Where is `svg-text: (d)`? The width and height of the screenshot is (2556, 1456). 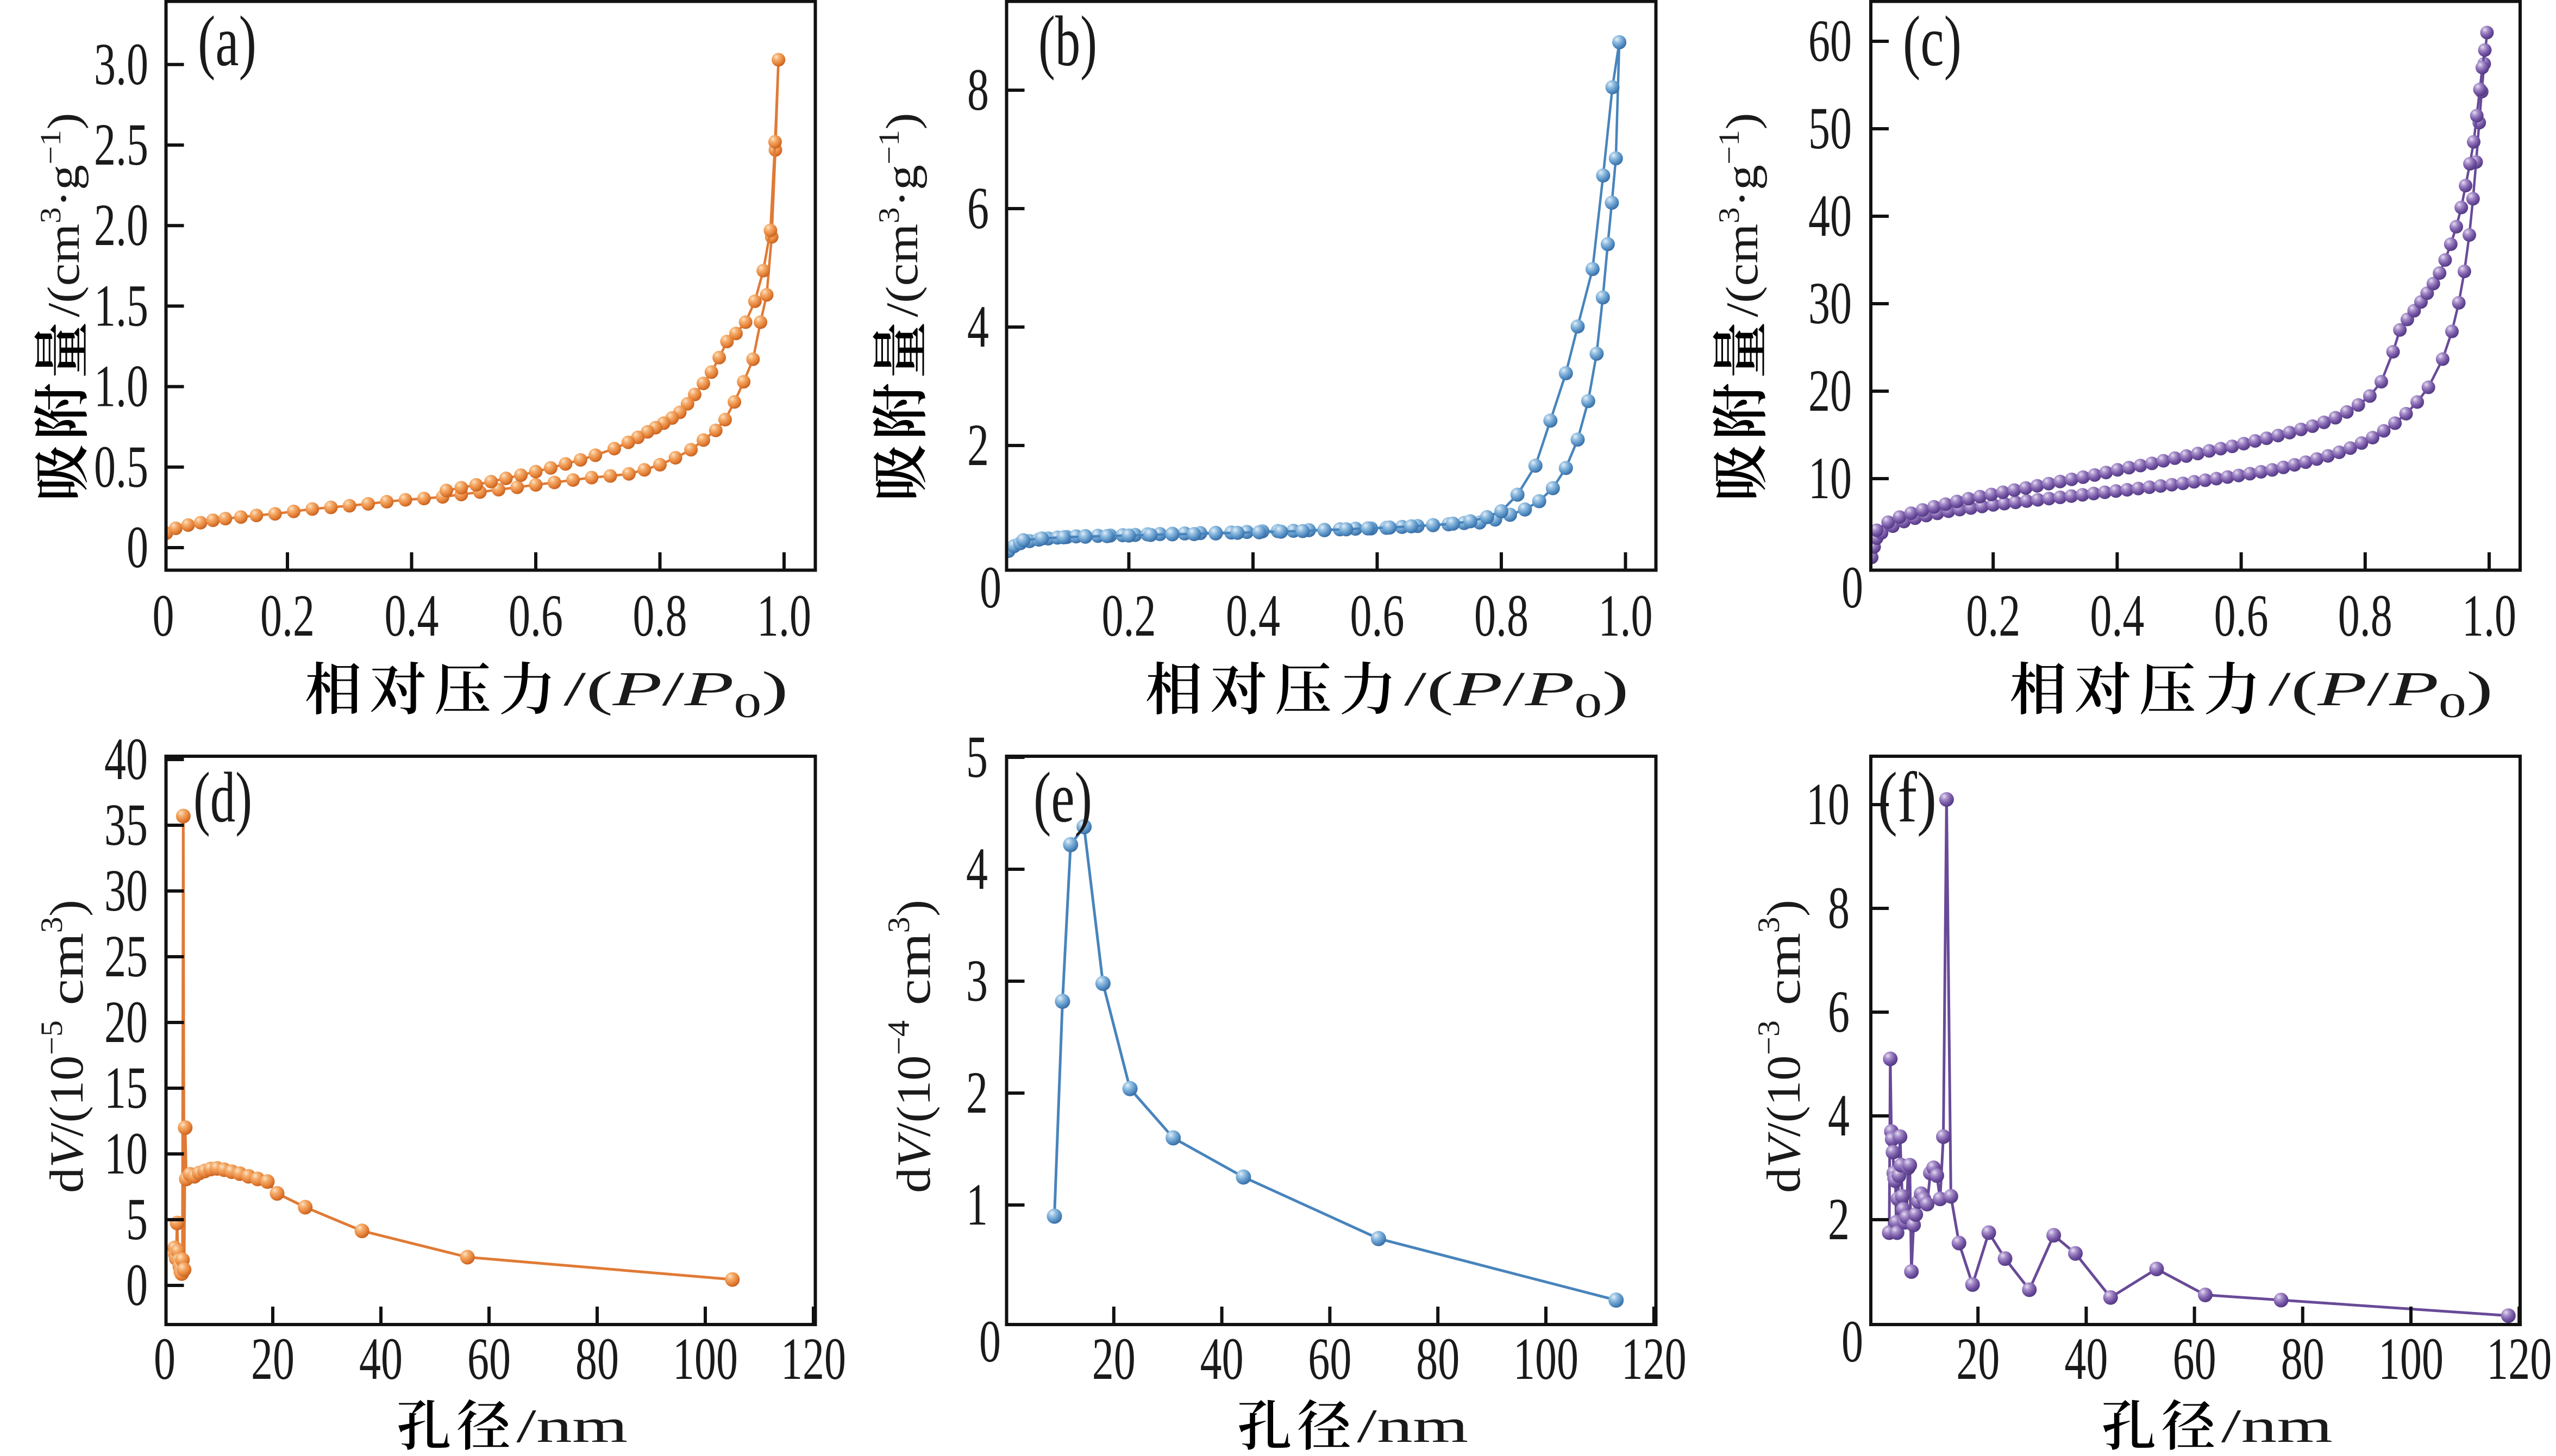 svg-text: (d) is located at coordinates (222, 797).